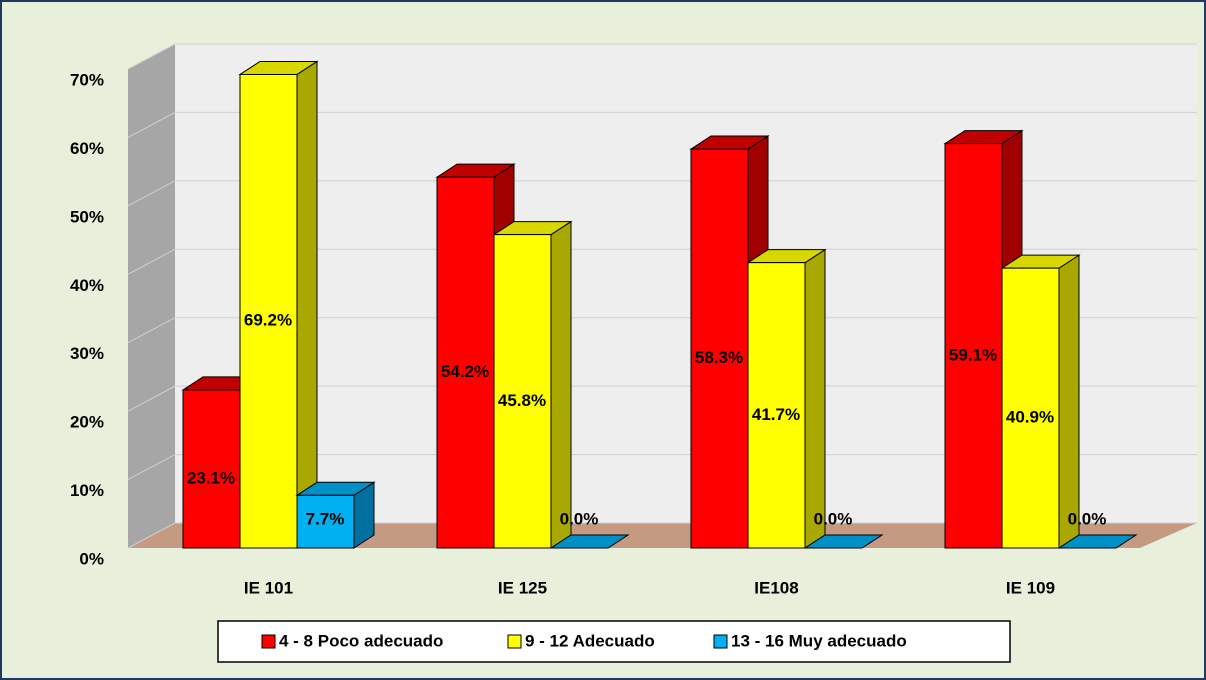 This screenshot has width=1206, height=680. What do you see at coordinates (87, 353) in the screenshot?
I see `y-tick-label: 30%` at bounding box center [87, 353].